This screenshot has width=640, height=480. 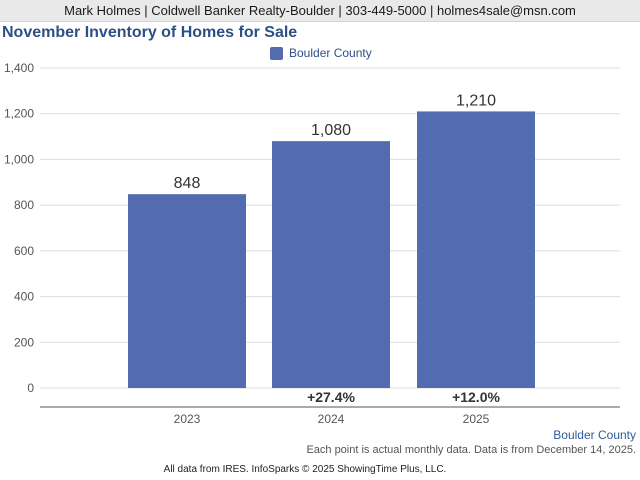 I want to click on legend-label: Boulder County, so click(x=330, y=53).